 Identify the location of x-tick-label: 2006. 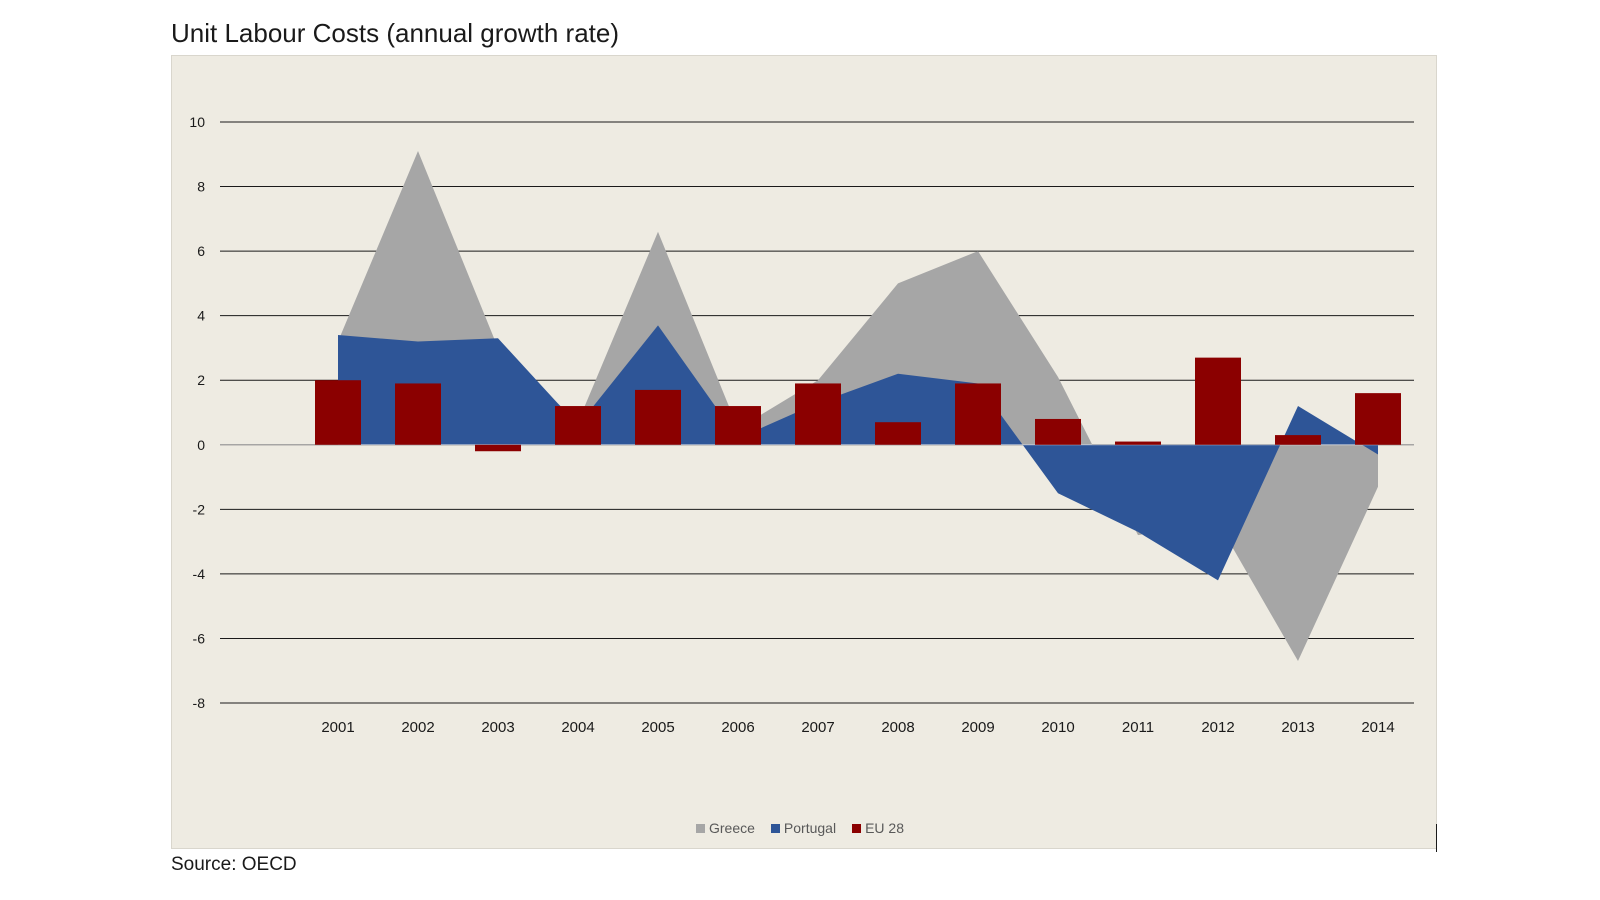
(737, 727).